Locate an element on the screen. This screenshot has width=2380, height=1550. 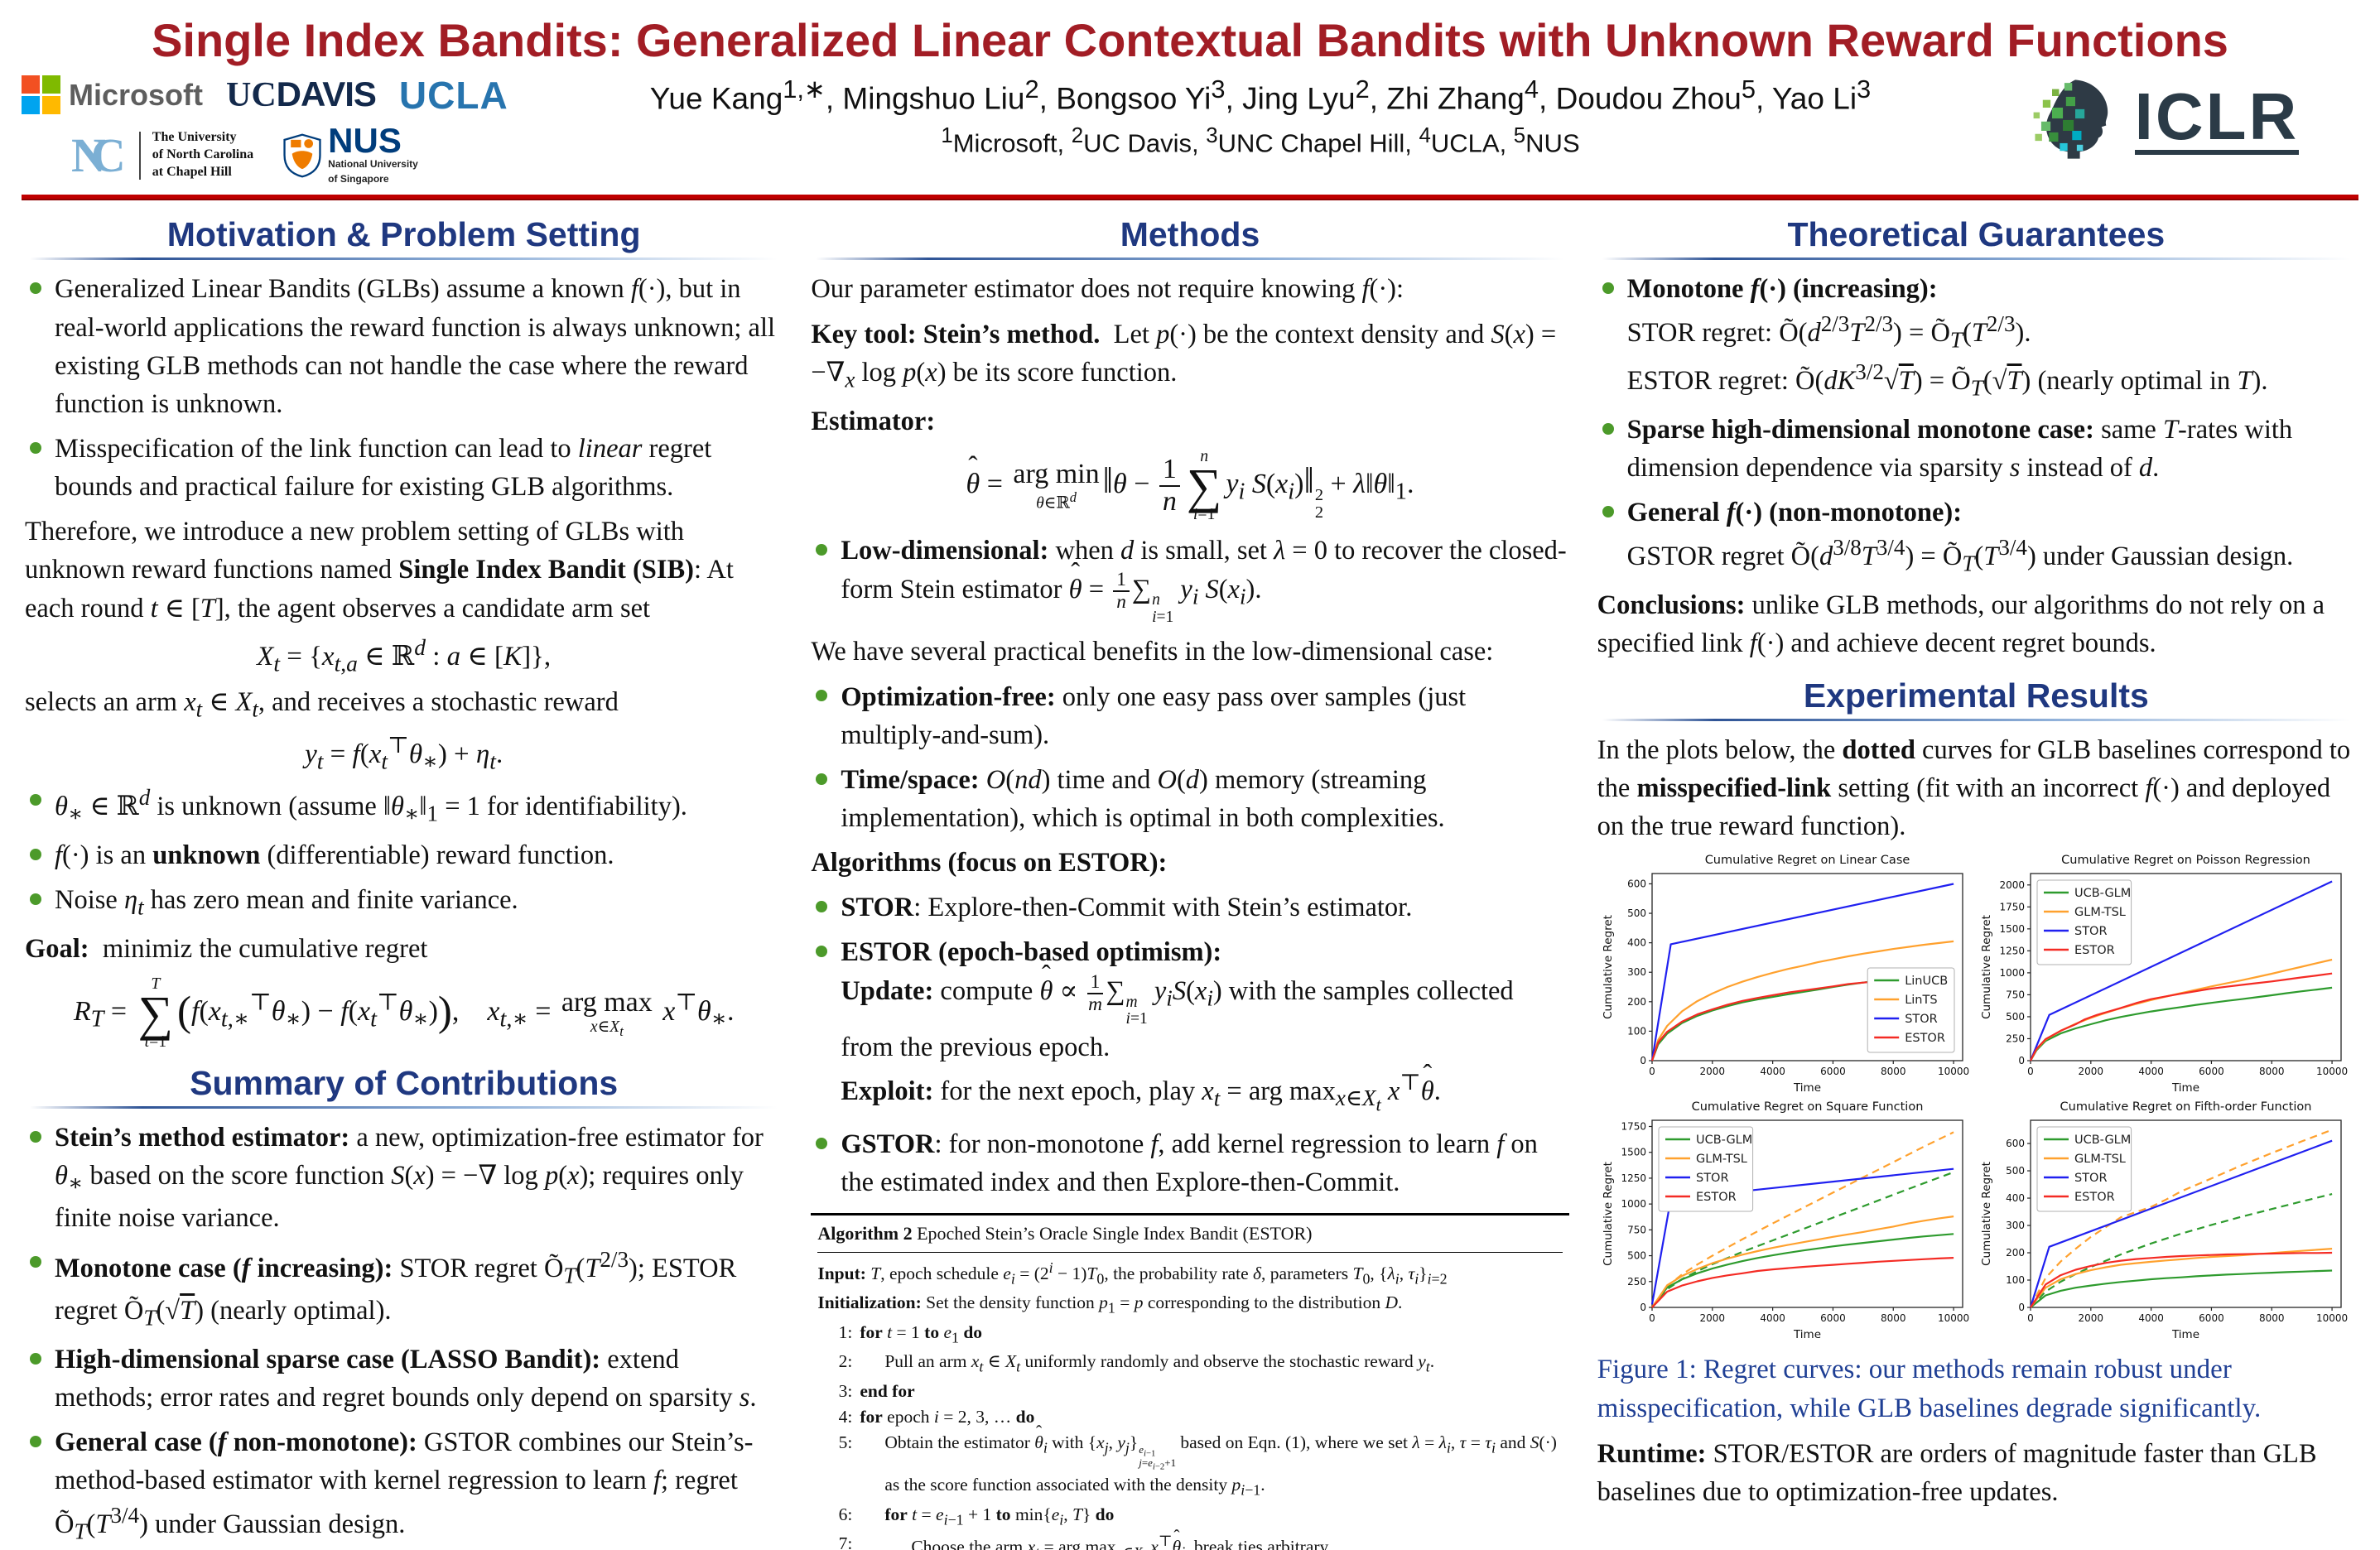
iclr-head-icon is located at coordinates (2070, 119).